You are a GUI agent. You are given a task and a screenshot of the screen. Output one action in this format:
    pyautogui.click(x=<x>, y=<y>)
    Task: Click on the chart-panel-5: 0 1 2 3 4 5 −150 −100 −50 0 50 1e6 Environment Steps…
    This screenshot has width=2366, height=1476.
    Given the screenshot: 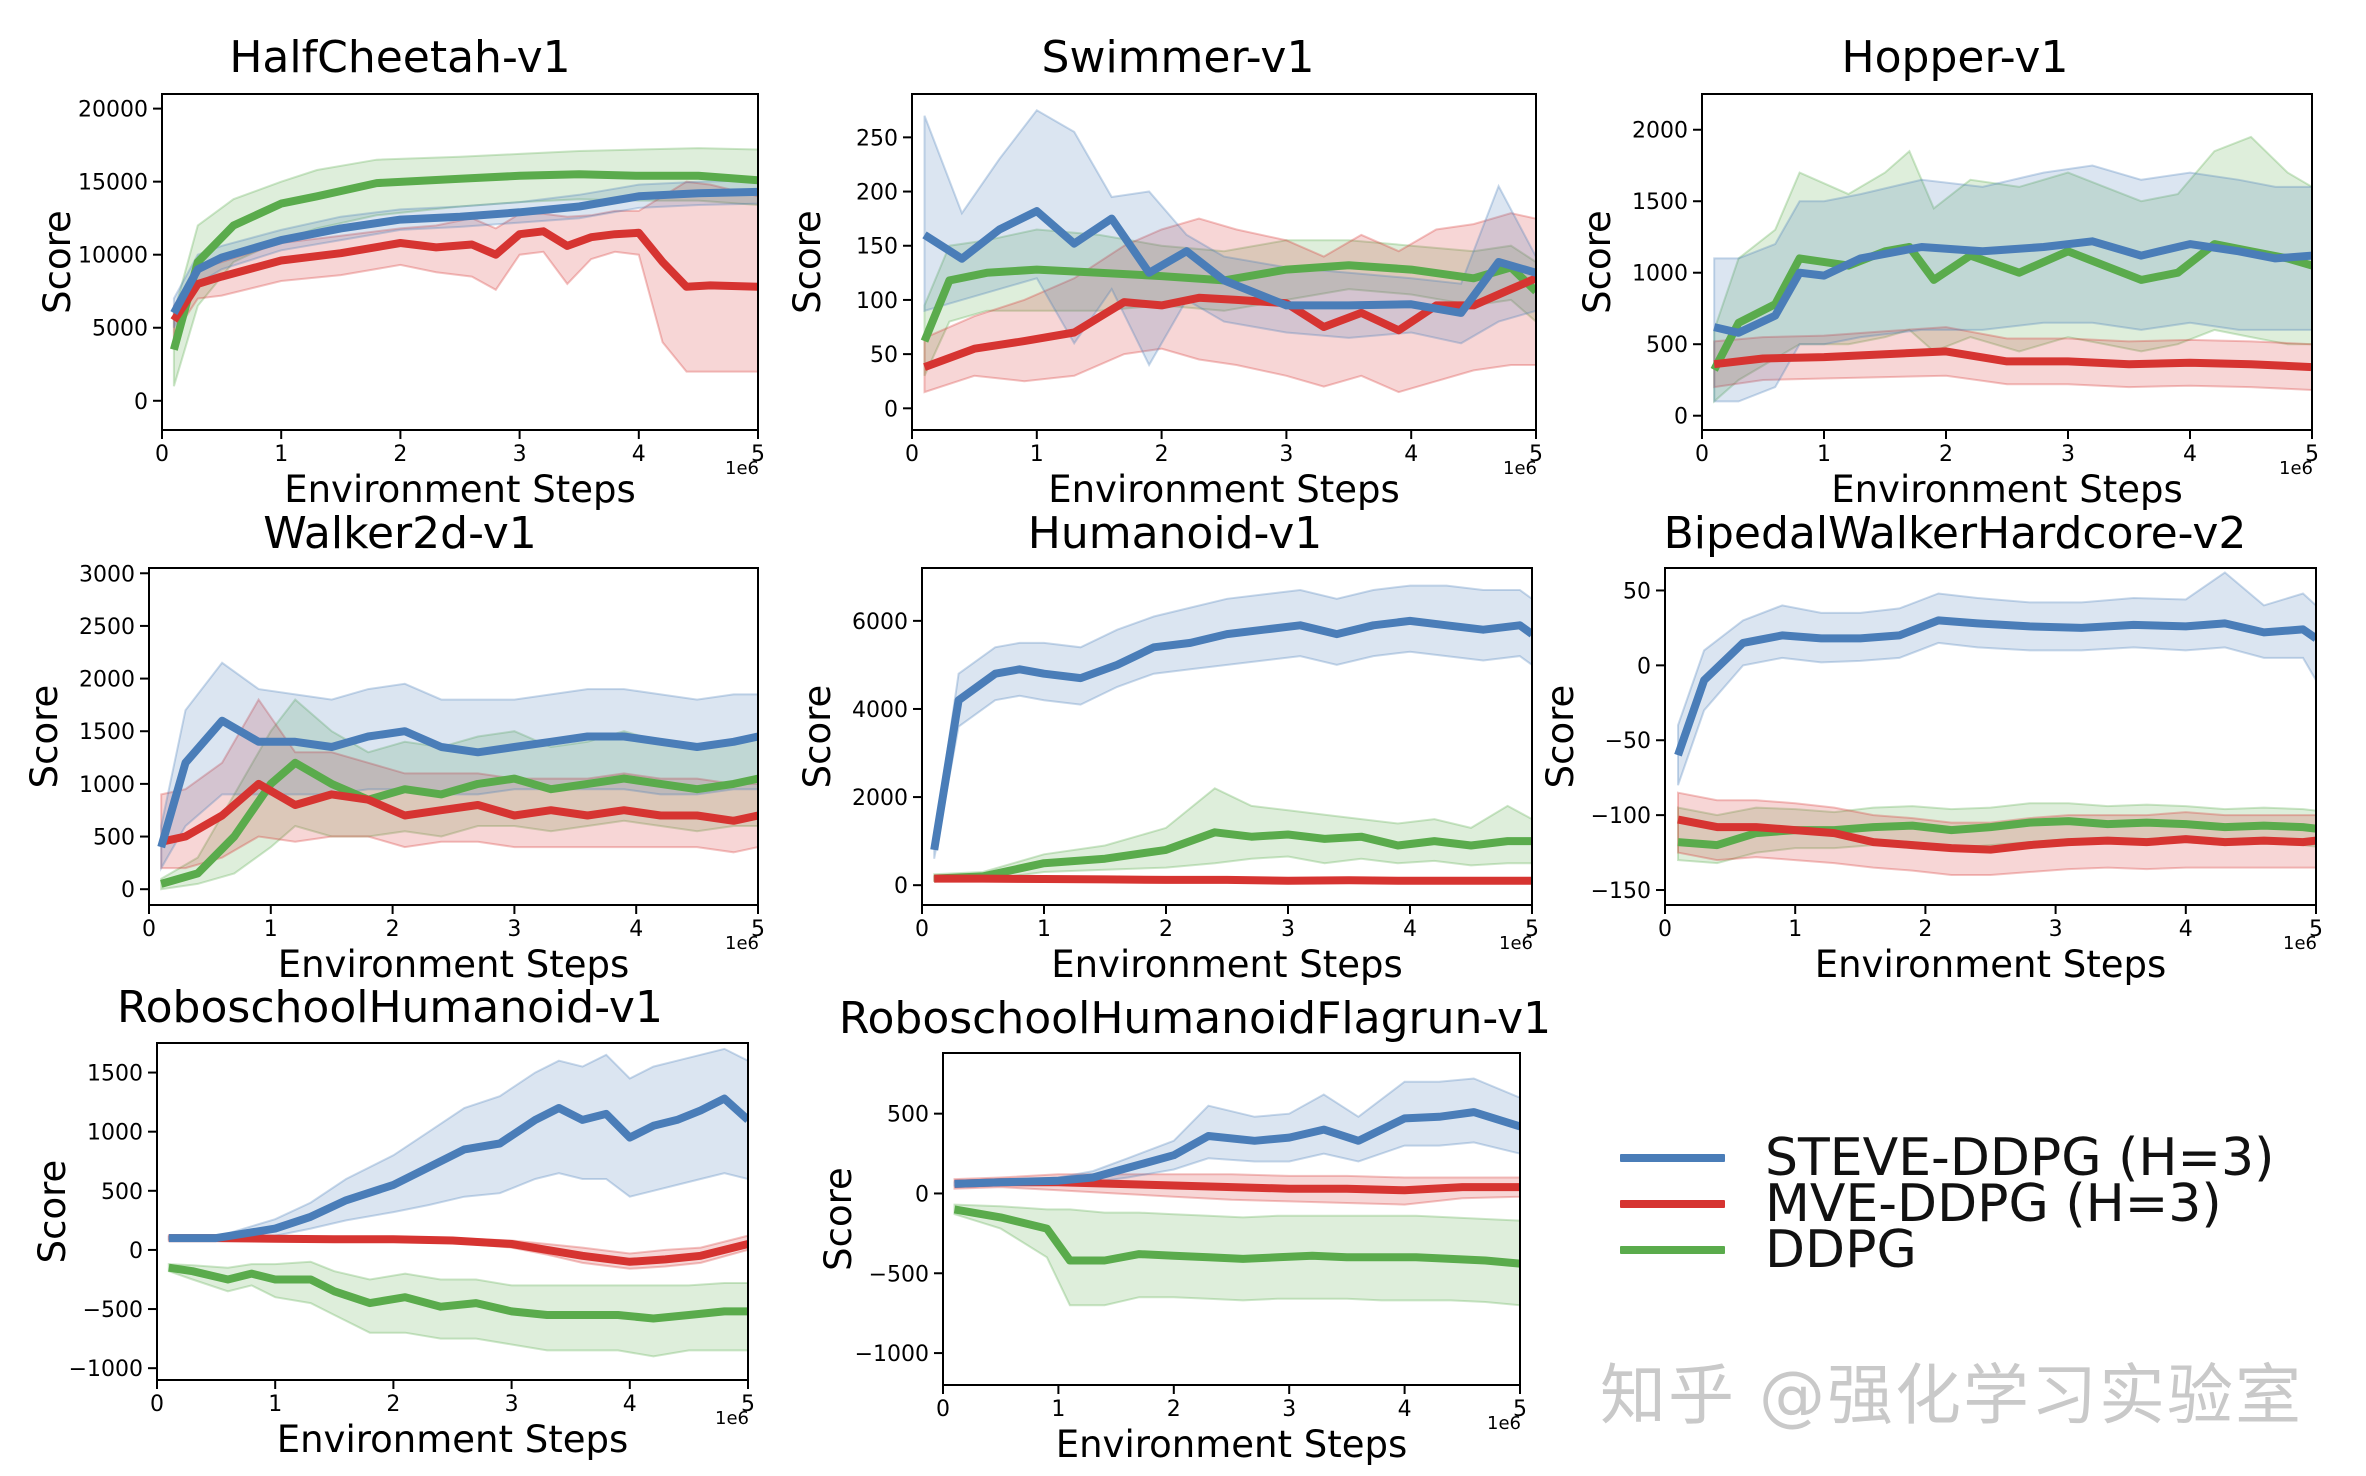 What is the action you would take?
    pyautogui.click(x=1931, y=747)
    